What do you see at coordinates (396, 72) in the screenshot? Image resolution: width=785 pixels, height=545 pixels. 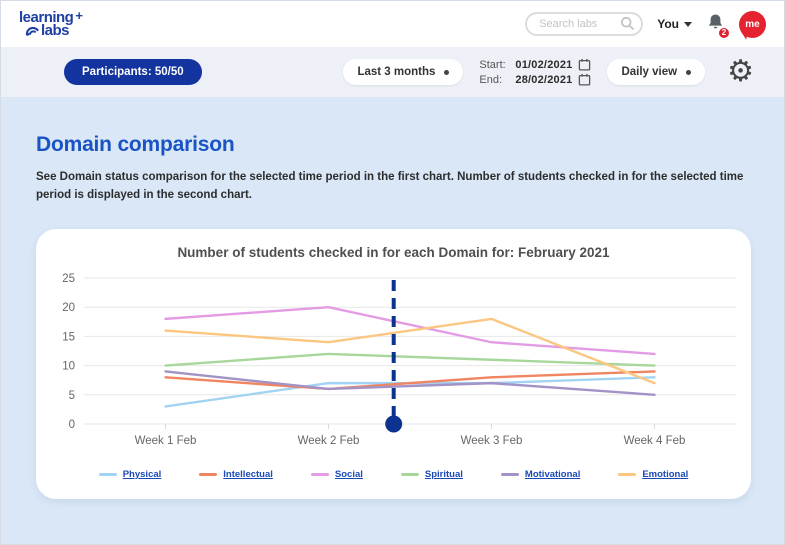 I see `date-range-label: Last 3 months` at bounding box center [396, 72].